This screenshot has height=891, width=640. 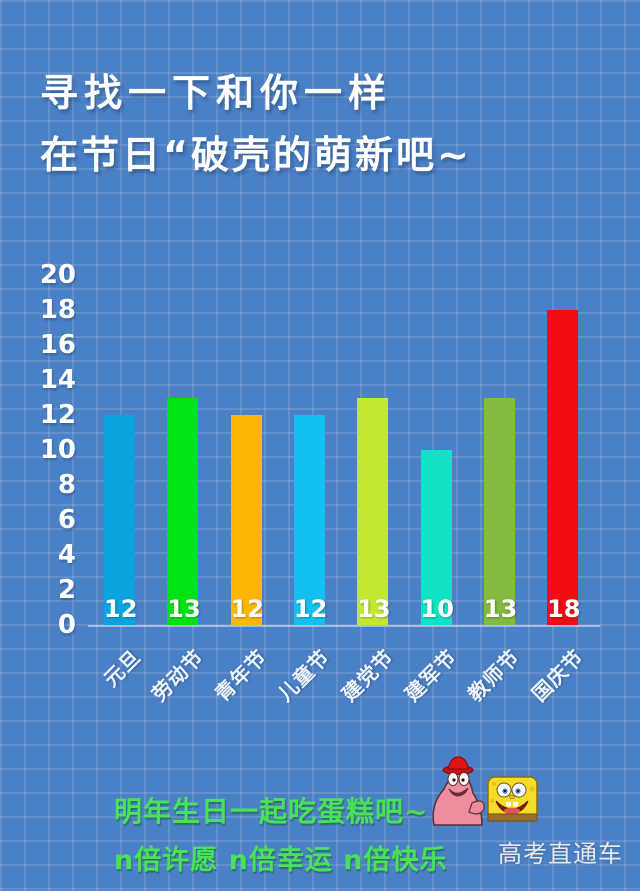 What do you see at coordinates (476, 807) in the screenshot?
I see `patrick-arm` at bounding box center [476, 807].